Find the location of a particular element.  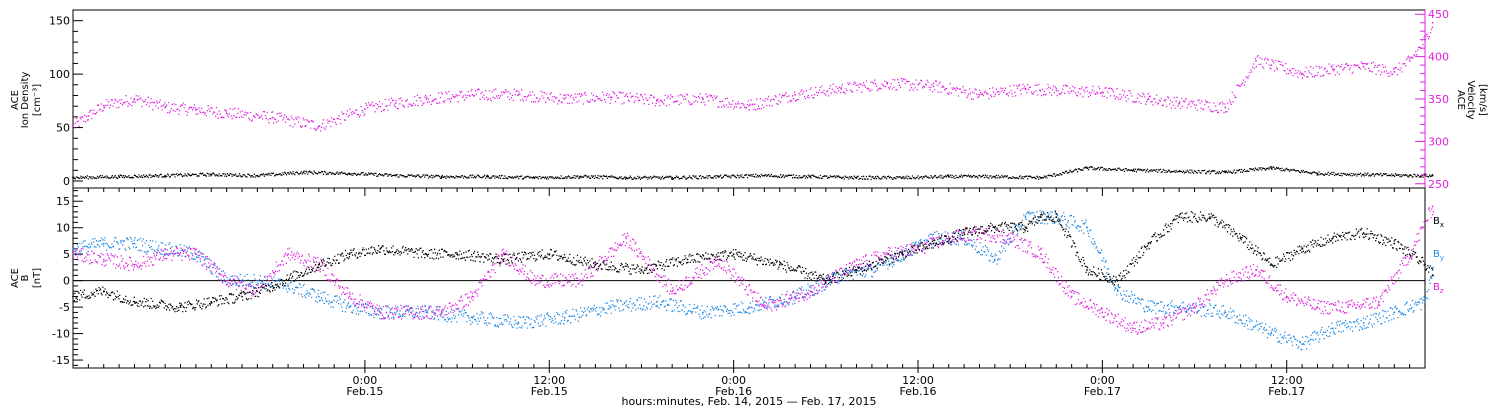

b-tick-label: 10 is located at coordinates (63, 228).